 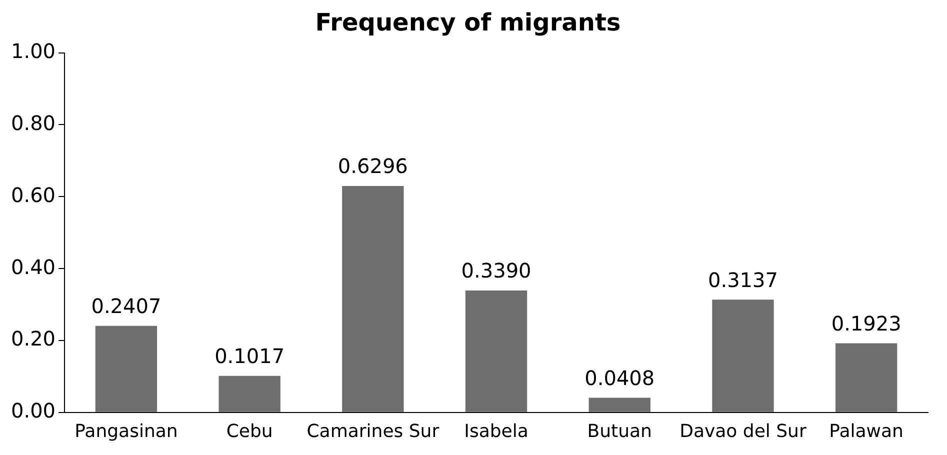 I want to click on x-tick-label: Isabela, so click(x=496, y=431).